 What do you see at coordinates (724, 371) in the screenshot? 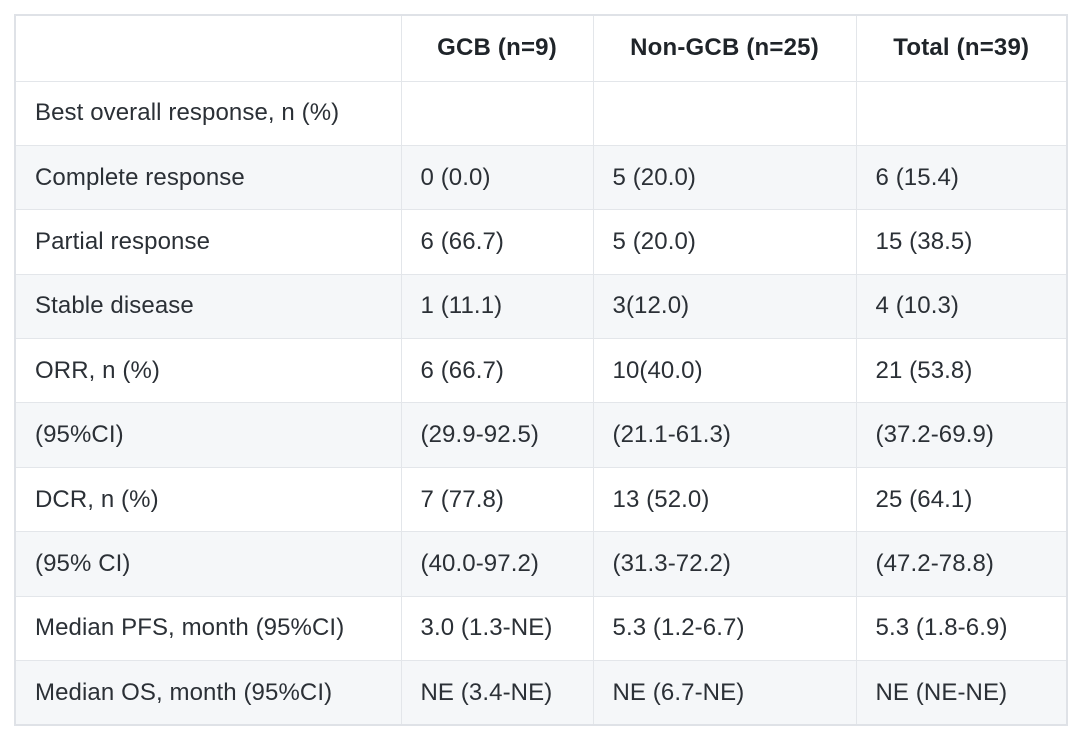
I see `non-gcb-cell: 10(40.0)` at bounding box center [724, 371].